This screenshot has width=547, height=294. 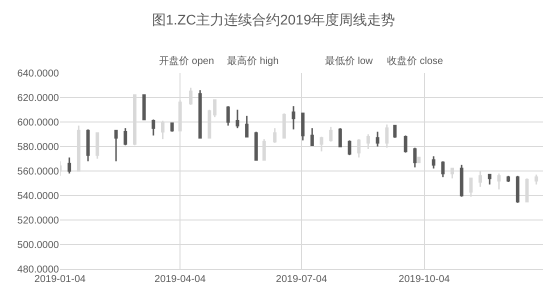 I want to click on x-tick-label: 2019-04-04, so click(x=180, y=279).